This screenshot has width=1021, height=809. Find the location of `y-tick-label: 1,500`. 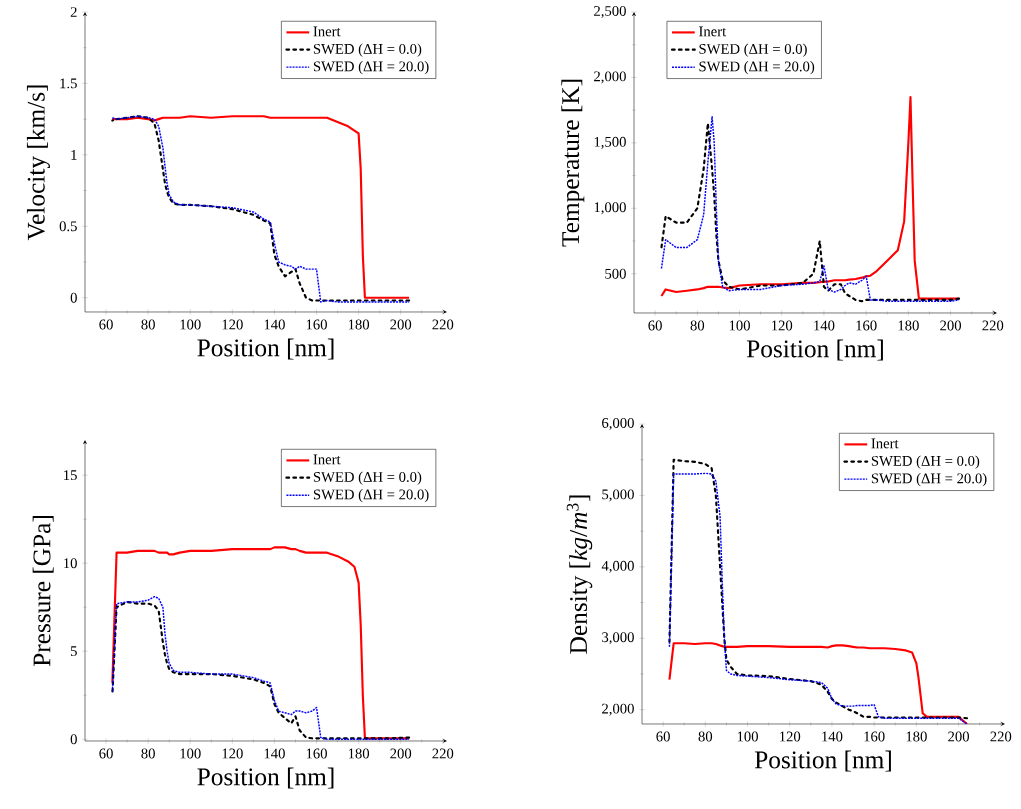

y-tick-label: 1,500 is located at coordinates (610, 142).